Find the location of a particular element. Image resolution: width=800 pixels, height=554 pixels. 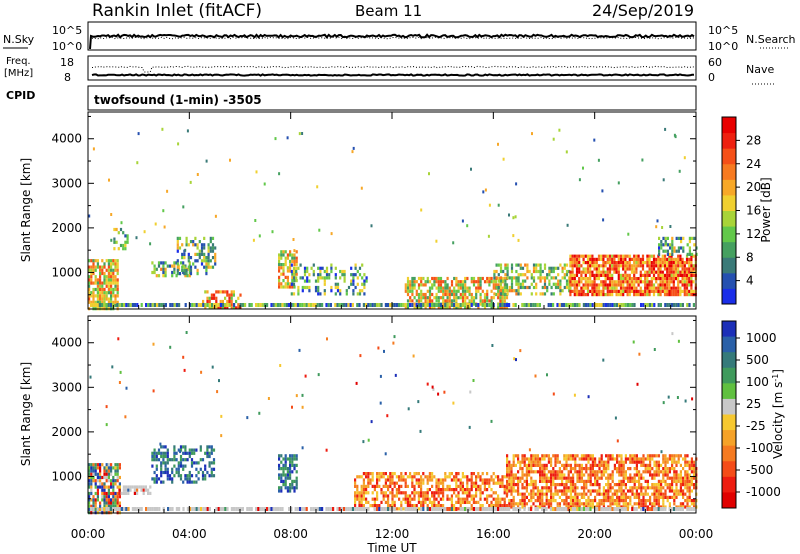

freq-tick-top: 18 is located at coordinates (67, 62).